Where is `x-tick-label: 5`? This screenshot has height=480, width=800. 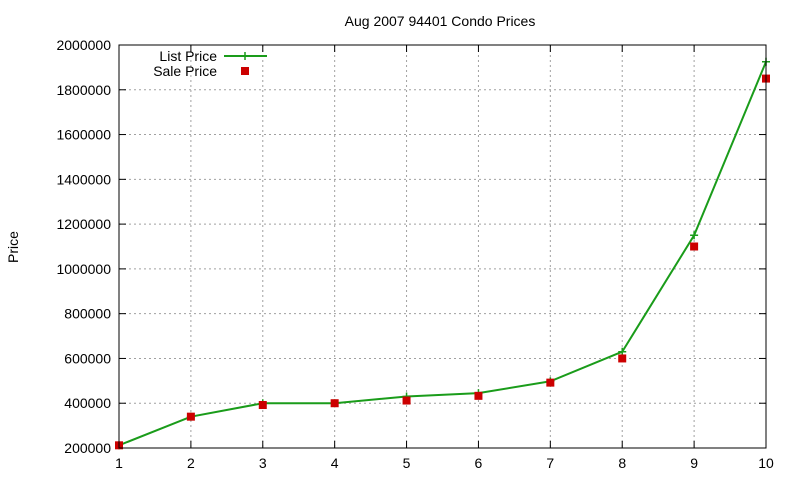 x-tick-label: 5 is located at coordinates (407, 463).